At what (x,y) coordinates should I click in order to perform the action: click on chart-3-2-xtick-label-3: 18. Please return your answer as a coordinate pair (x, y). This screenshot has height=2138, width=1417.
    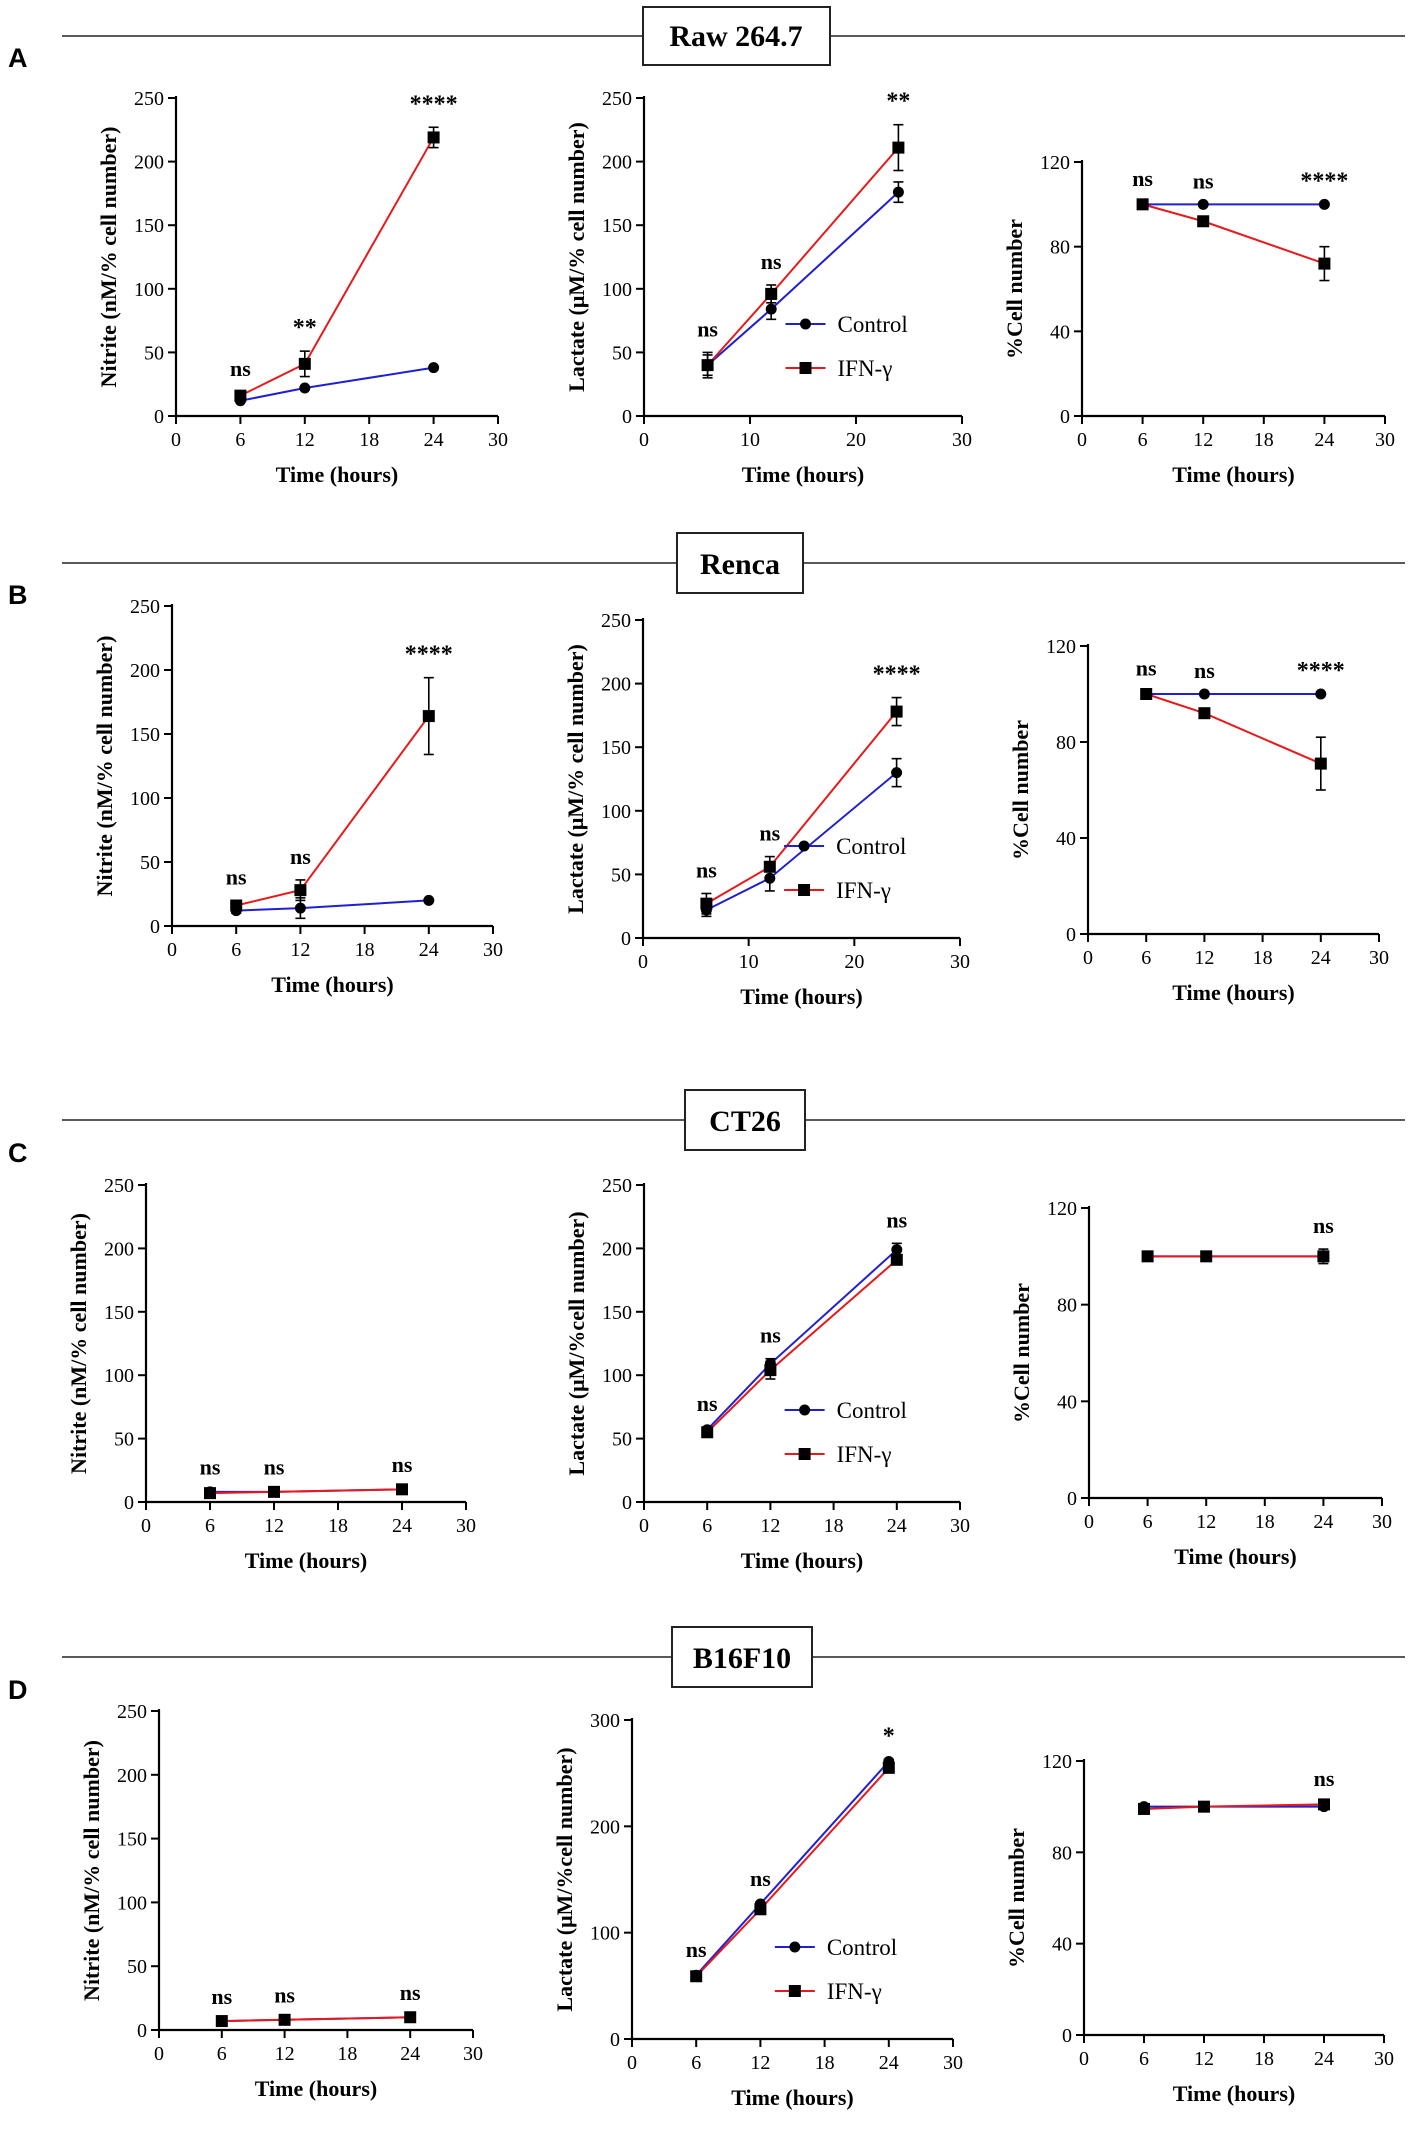
    Looking at the image, I should click on (1264, 2059).